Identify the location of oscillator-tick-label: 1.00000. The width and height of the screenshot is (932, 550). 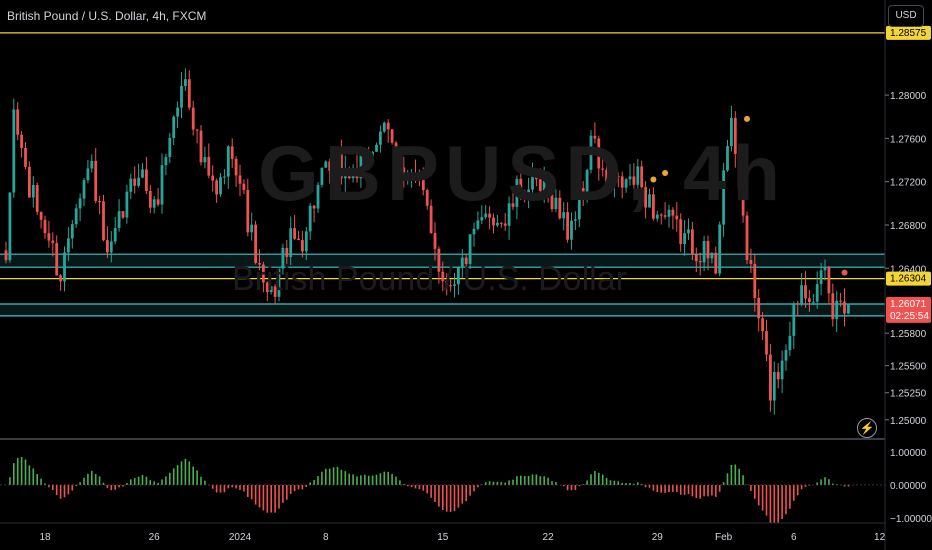
(908, 453).